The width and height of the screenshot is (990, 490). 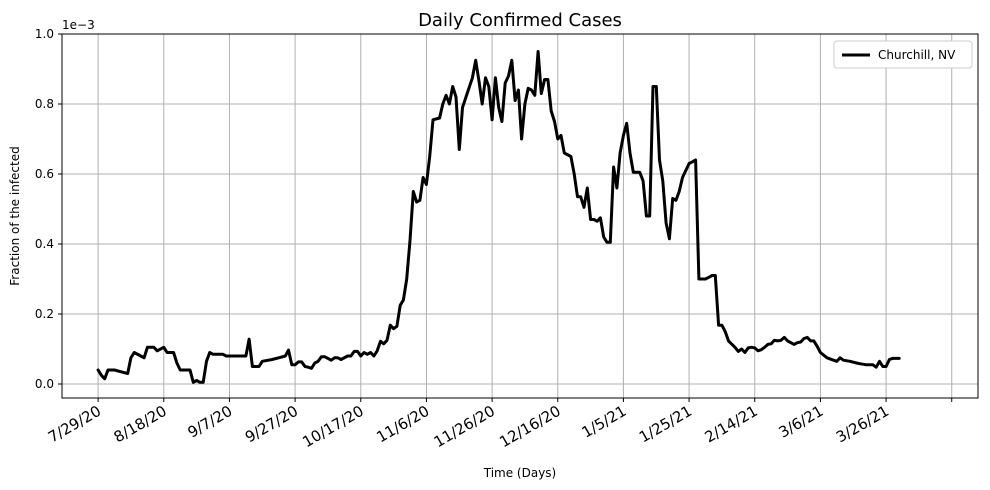 I want to click on x-tick-label: 11/6/20, so click(x=402, y=424).